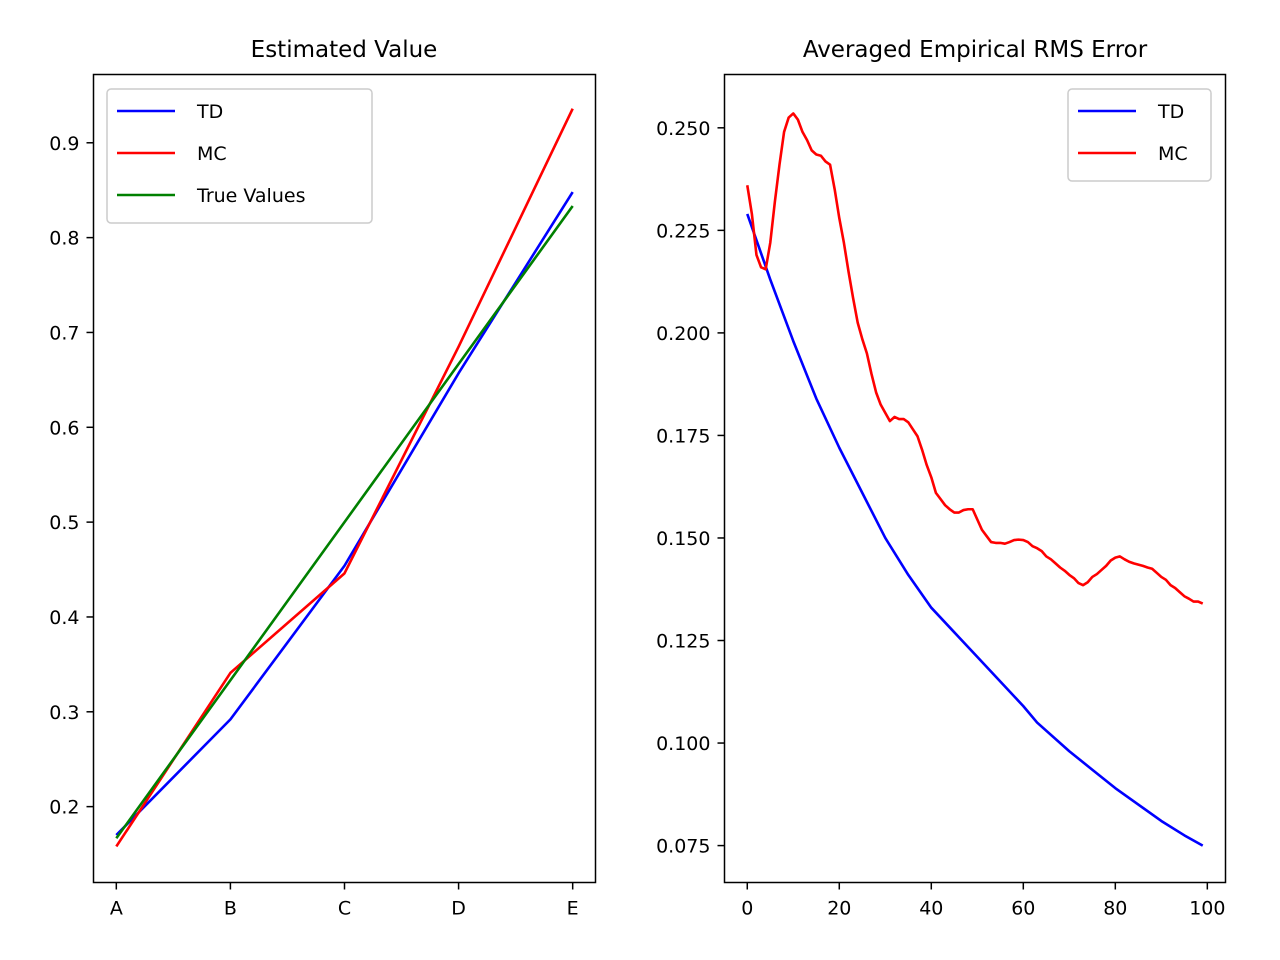 The image size is (1280, 960). What do you see at coordinates (683, 847) in the screenshot?
I see `y-tick-label: 0.075` at bounding box center [683, 847].